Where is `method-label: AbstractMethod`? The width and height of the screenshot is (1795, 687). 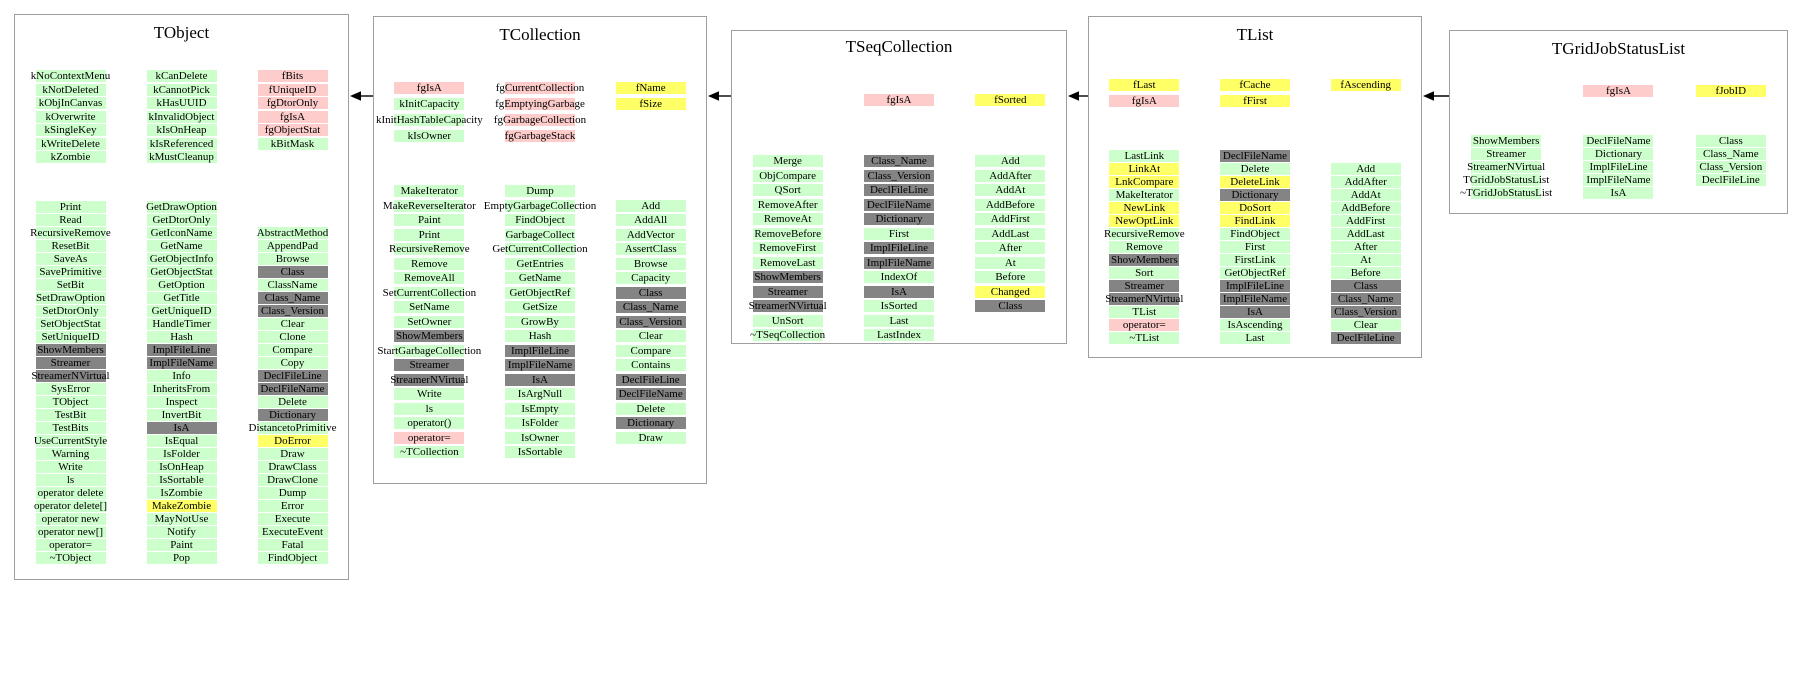
method-label: AbstractMethod is located at coordinates (292, 233).